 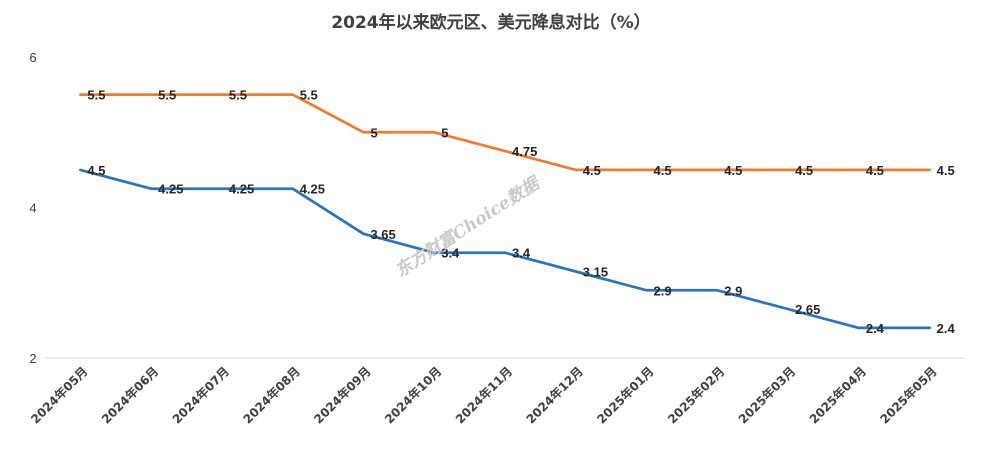 I want to click on x-tick-label: 2024年06月, so click(x=129, y=395).